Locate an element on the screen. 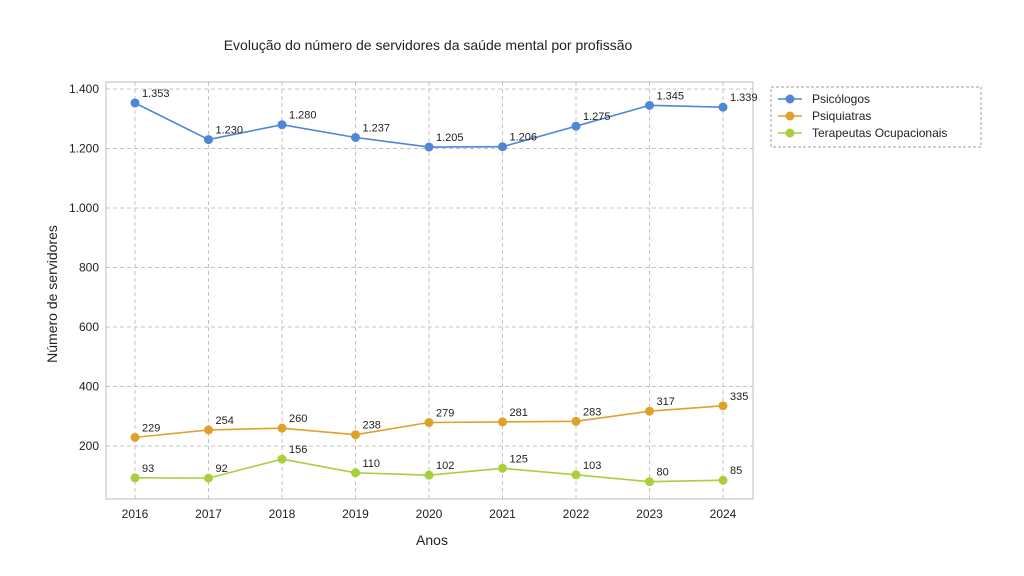 Image resolution: width=1024 pixels, height=576 pixels. data-label: 1.206 is located at coordinates (524, 138).